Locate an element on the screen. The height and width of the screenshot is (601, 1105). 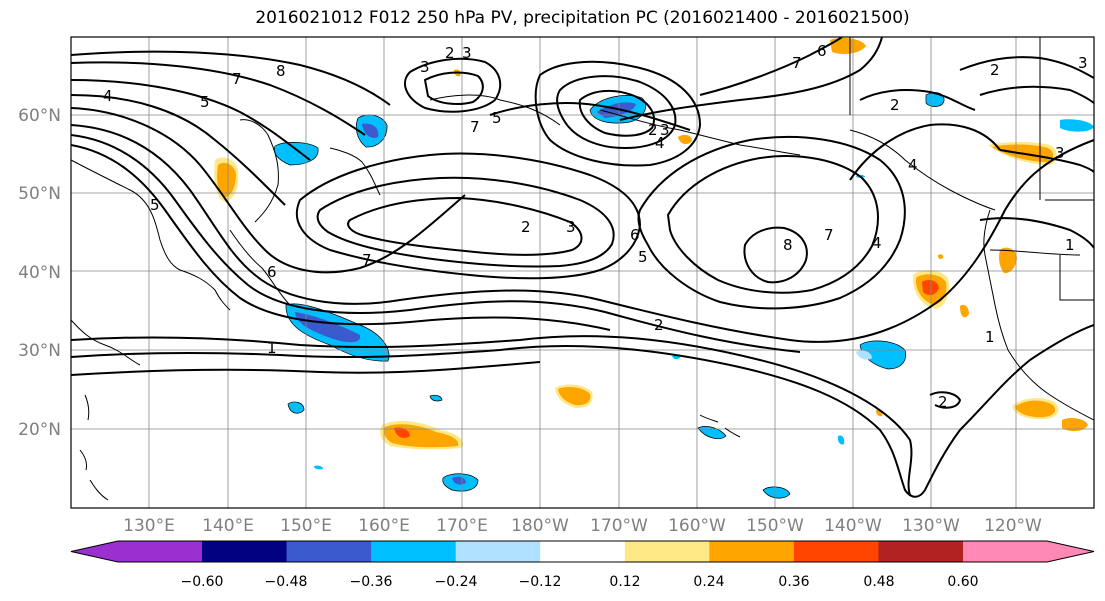
colorbar-tick-label: −0.12 is located at coordinates (540, 582).